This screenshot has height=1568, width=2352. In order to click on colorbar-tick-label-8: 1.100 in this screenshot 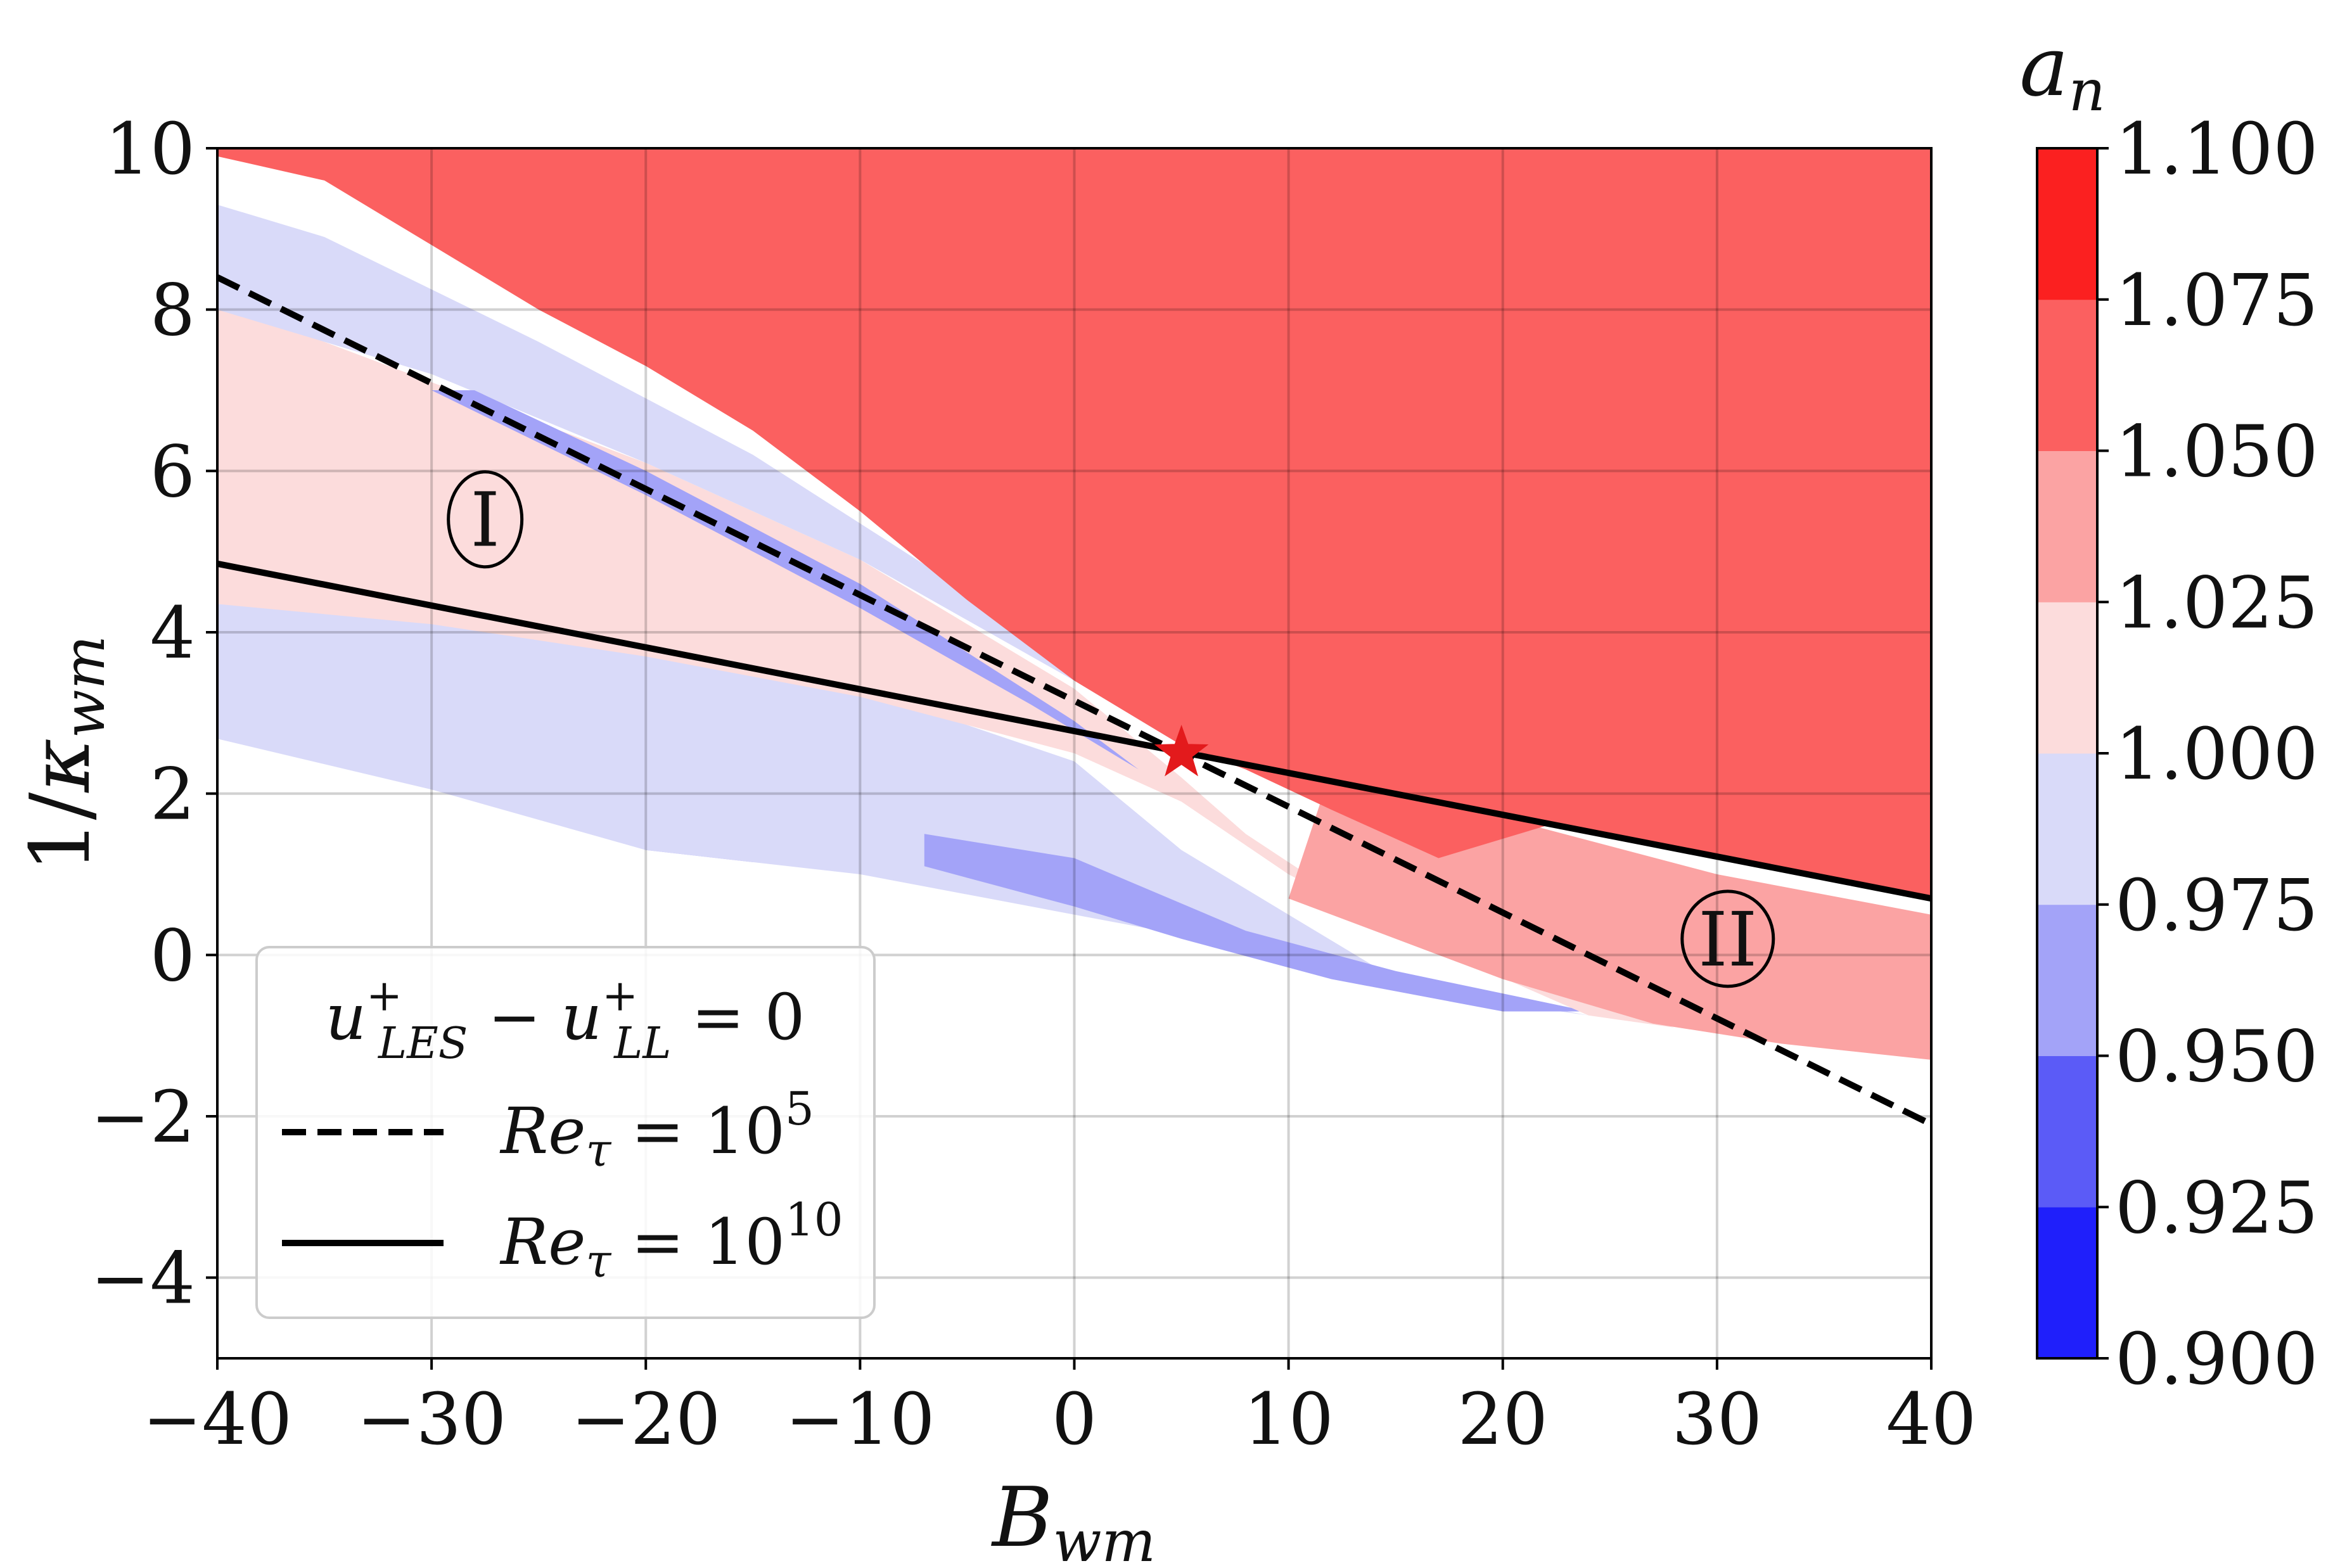, I will do `click(2216, 149)`.